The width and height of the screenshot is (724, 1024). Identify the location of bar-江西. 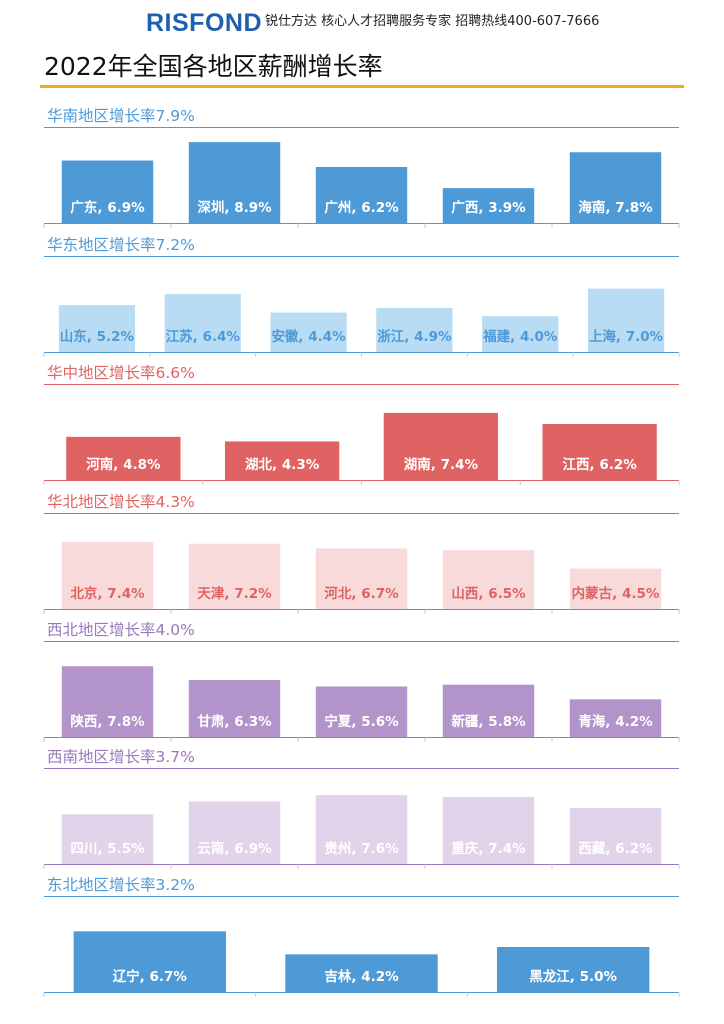
(599, 452).